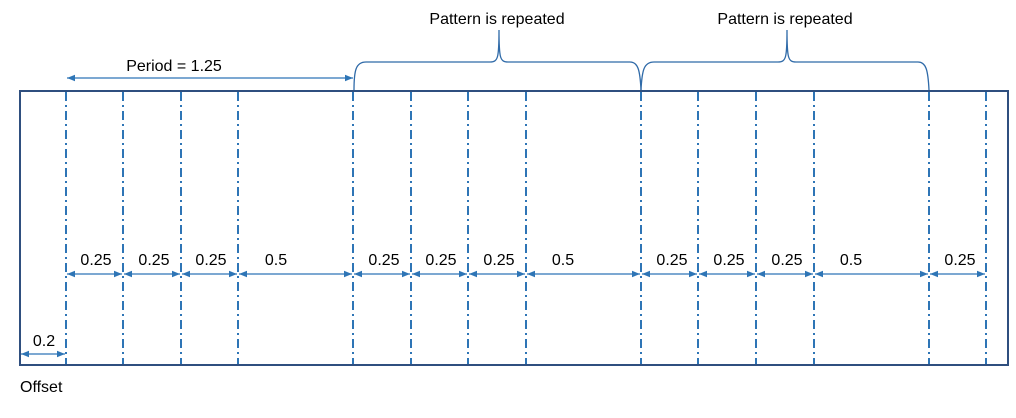  I want to click on offset-value: 0.2, so click(44, 341).